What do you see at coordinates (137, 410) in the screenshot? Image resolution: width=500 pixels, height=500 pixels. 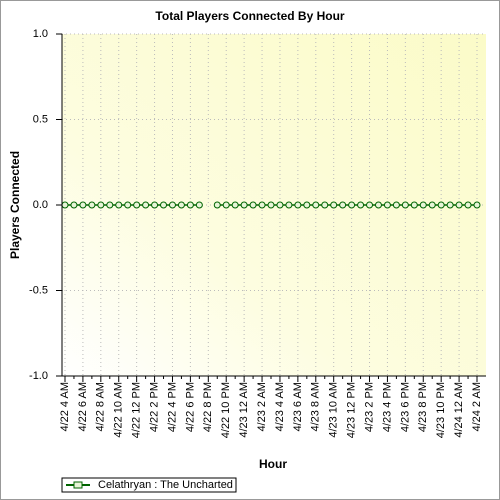 I see `x-tick-label: 4/22 12 PM` at bounding box center [137, 410].